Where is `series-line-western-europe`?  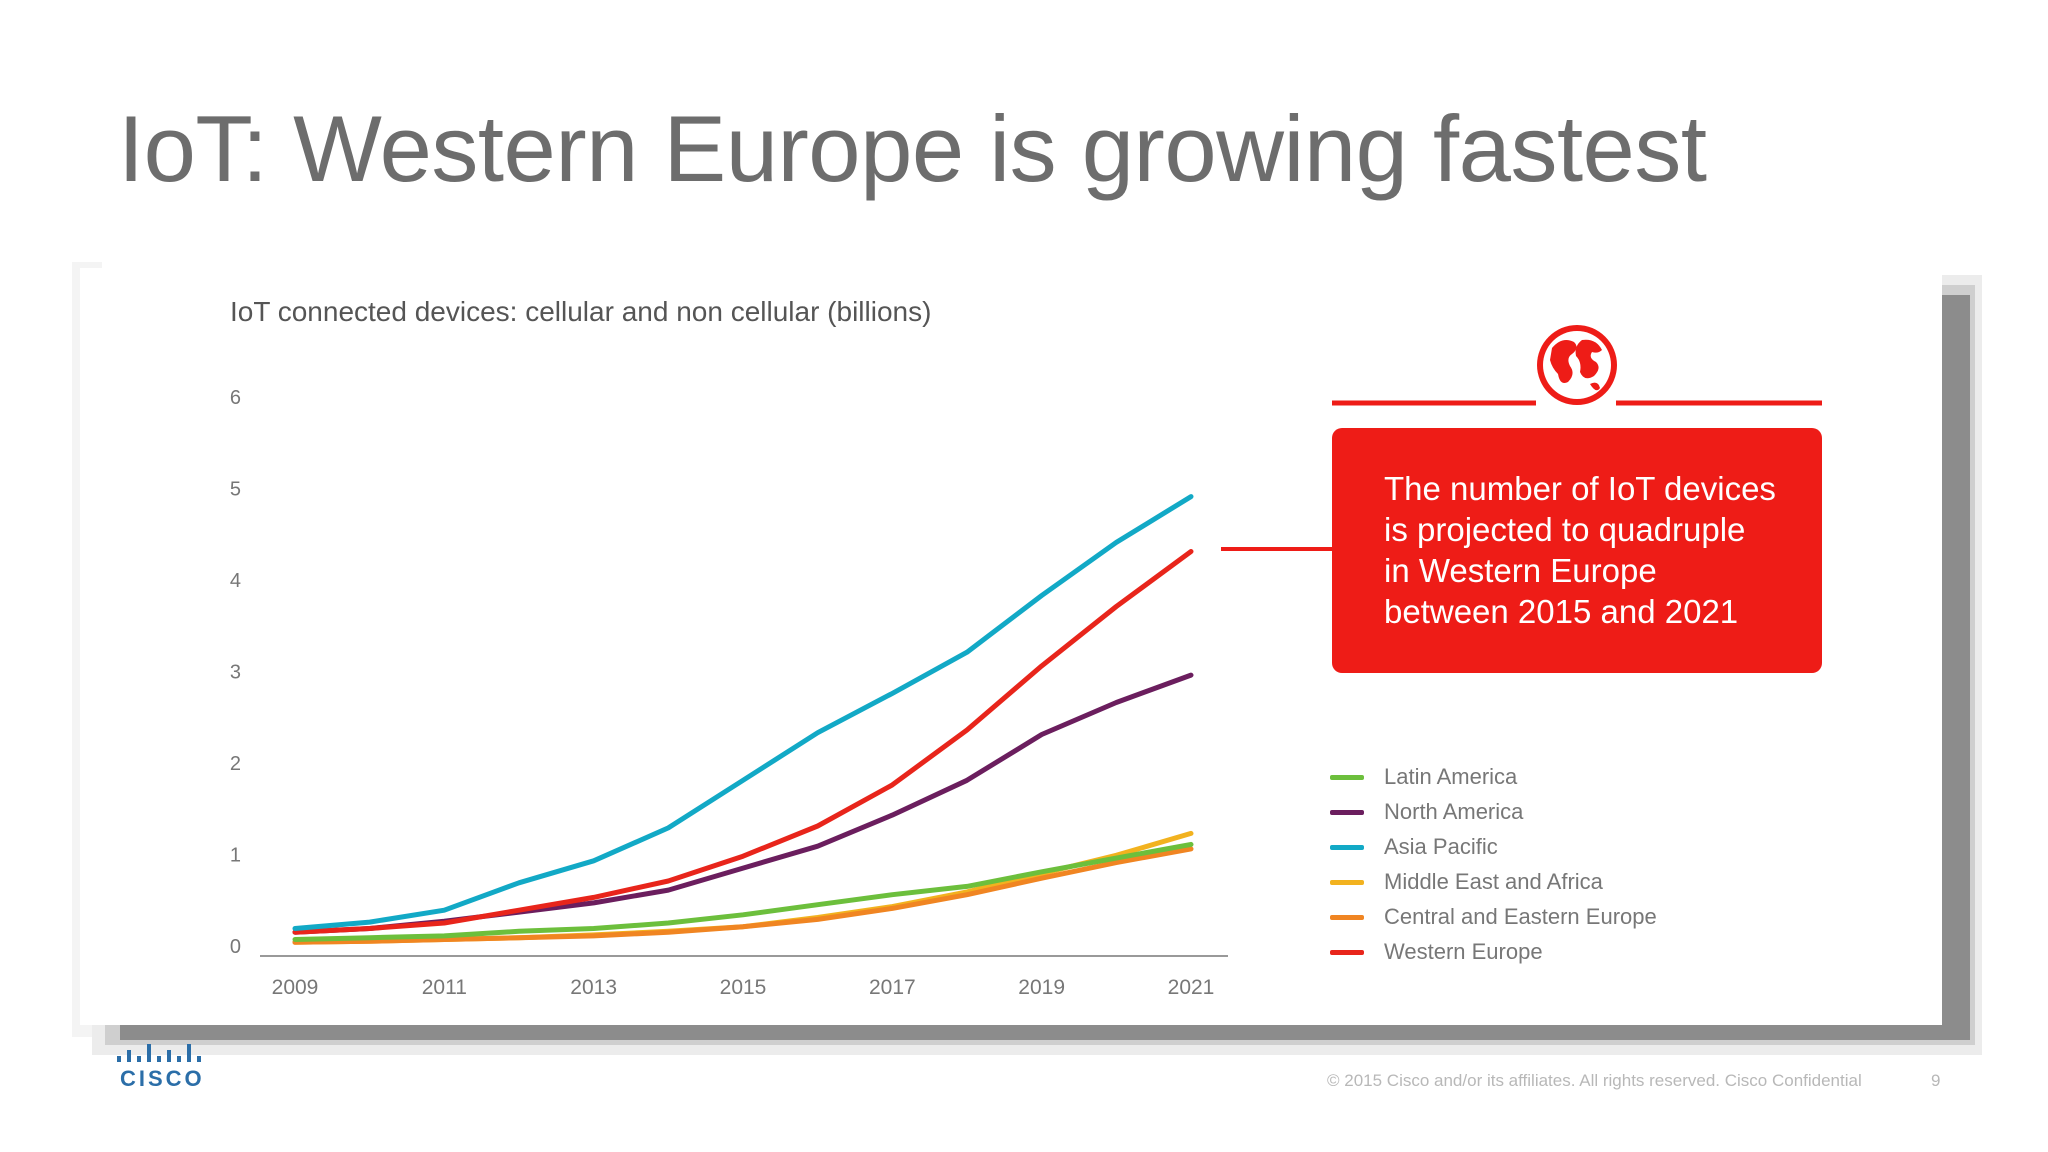
series-line-western-europe is located at coordinates (743, 742).